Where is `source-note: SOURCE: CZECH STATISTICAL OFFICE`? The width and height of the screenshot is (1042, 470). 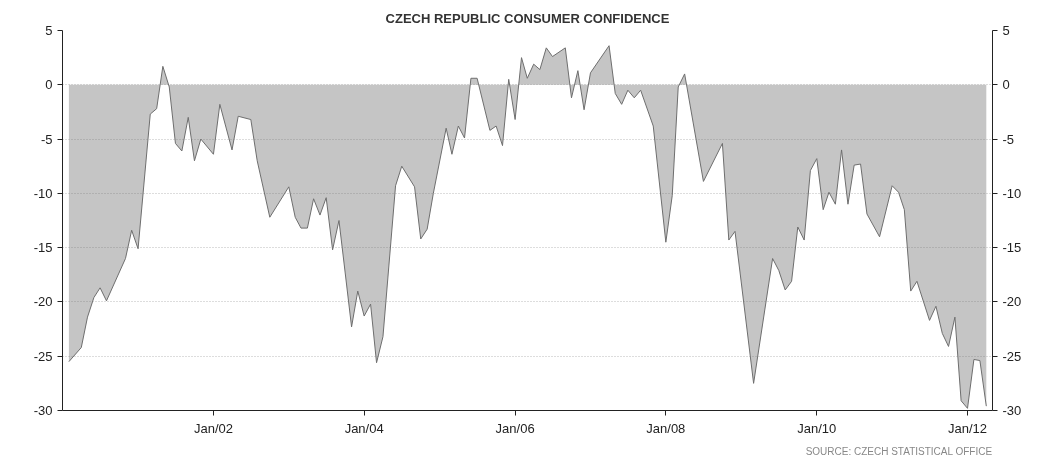
source-note: SOURCE: CZECH STATISTICAL OFFICE is located at coordinates (899, 451).